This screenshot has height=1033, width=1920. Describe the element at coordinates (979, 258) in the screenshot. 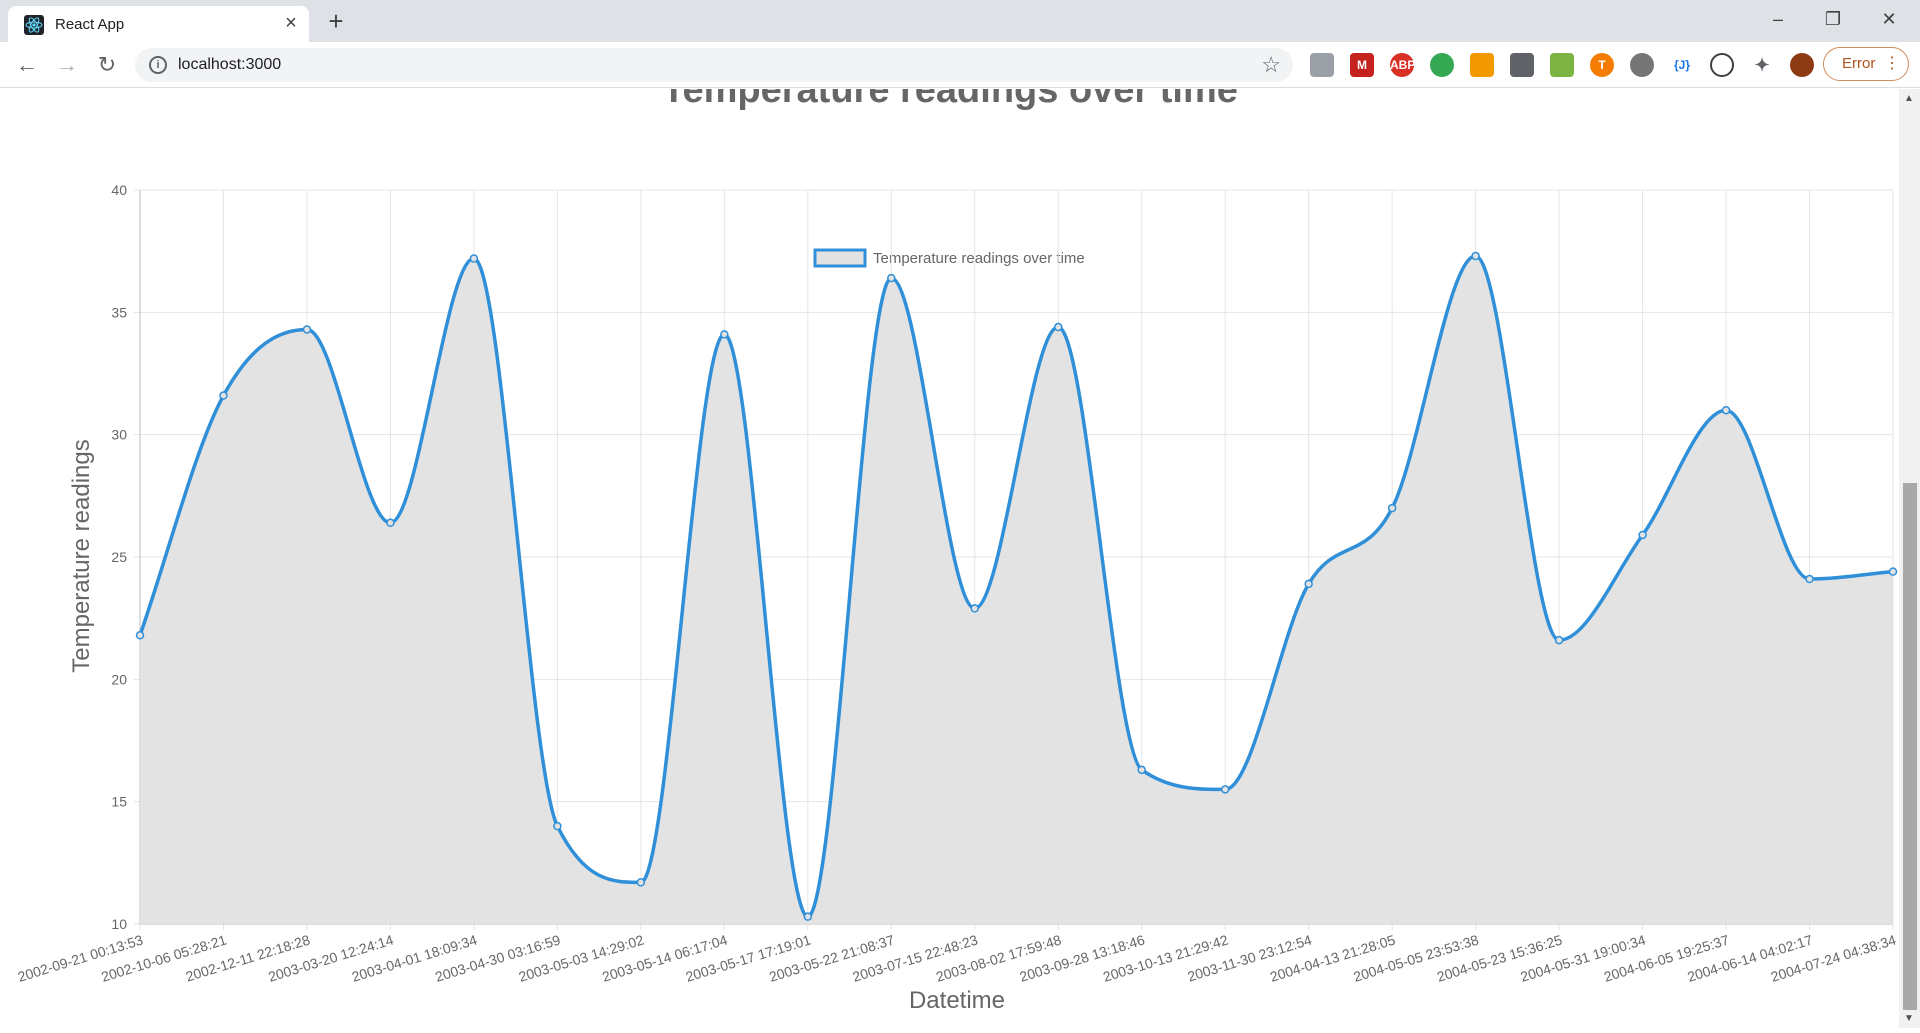

I see `legend-label: Temperature readings over time` at that location.